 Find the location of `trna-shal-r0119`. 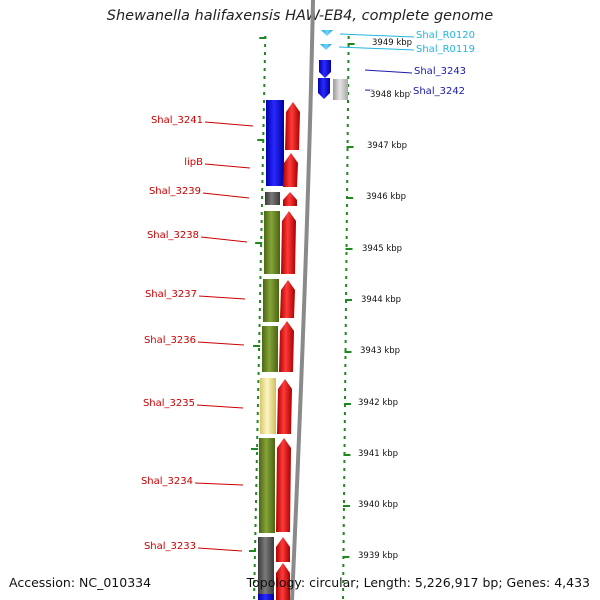

trna-shal-r0119 is located at coordinates (326, 47).